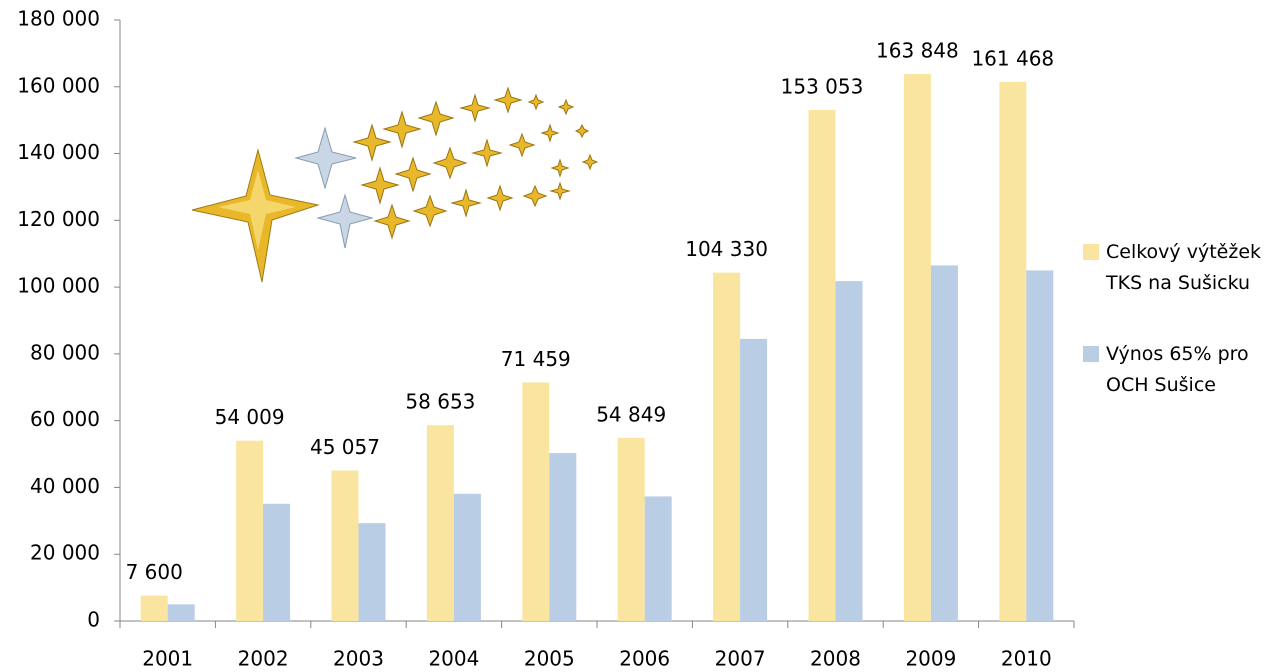 The height and width of the screenshot is (672, 1280). What do you see at coordinates (154, 572) in the screenshot?
I see `data-label: 7 600` at bounding box center [154, 572].